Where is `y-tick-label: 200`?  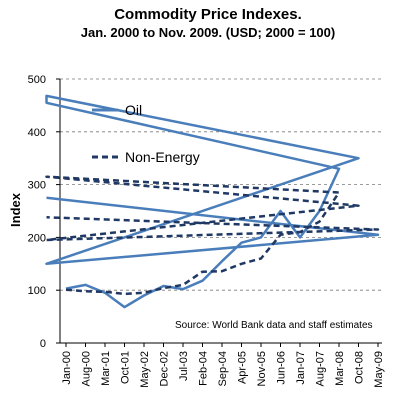
y-tick-label: 200 is located at coordinates (37, 238).